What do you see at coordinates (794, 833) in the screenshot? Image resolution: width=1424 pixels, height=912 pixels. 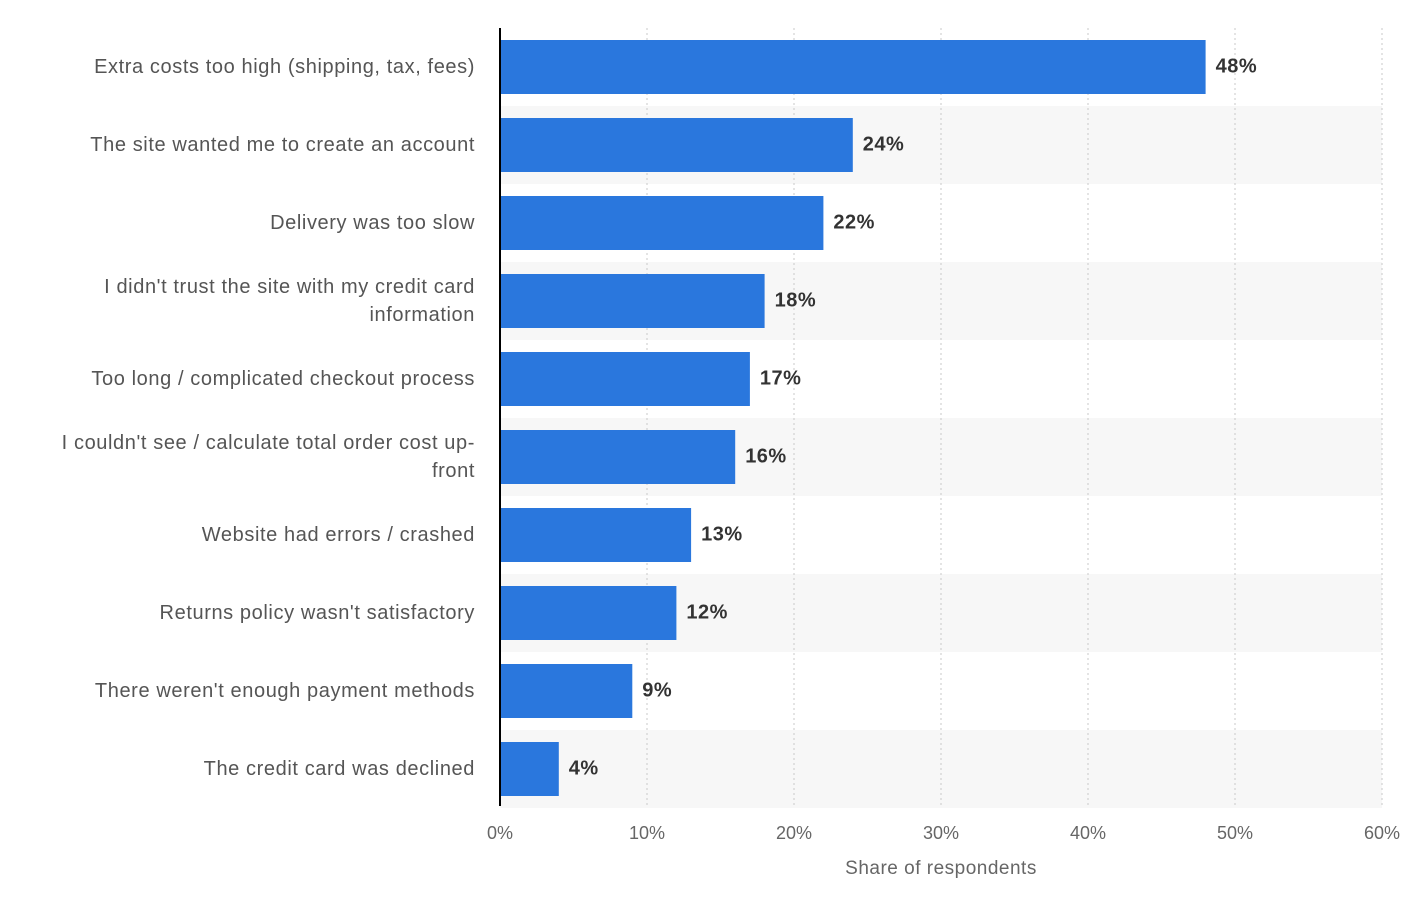 I see `x-tick-label: 20%` at bounding box center [794, 833].